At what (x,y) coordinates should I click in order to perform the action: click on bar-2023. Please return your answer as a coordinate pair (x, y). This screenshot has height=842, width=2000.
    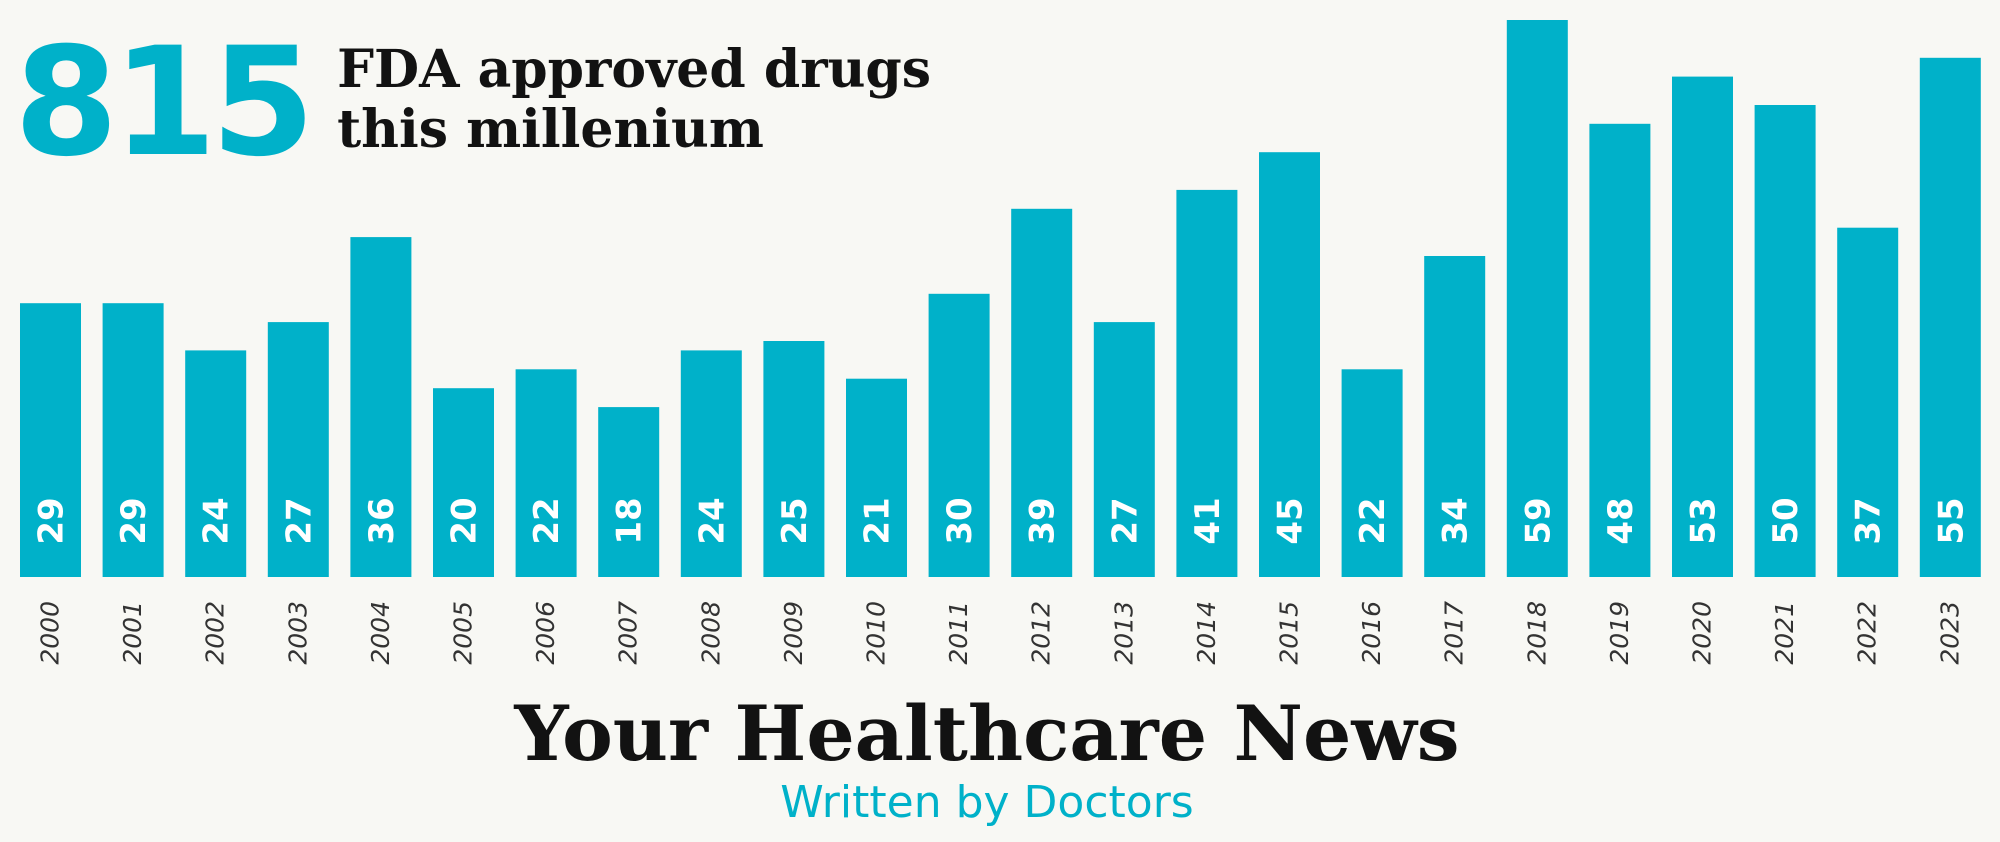
    Looking at the image, I should click on (1950, 317).